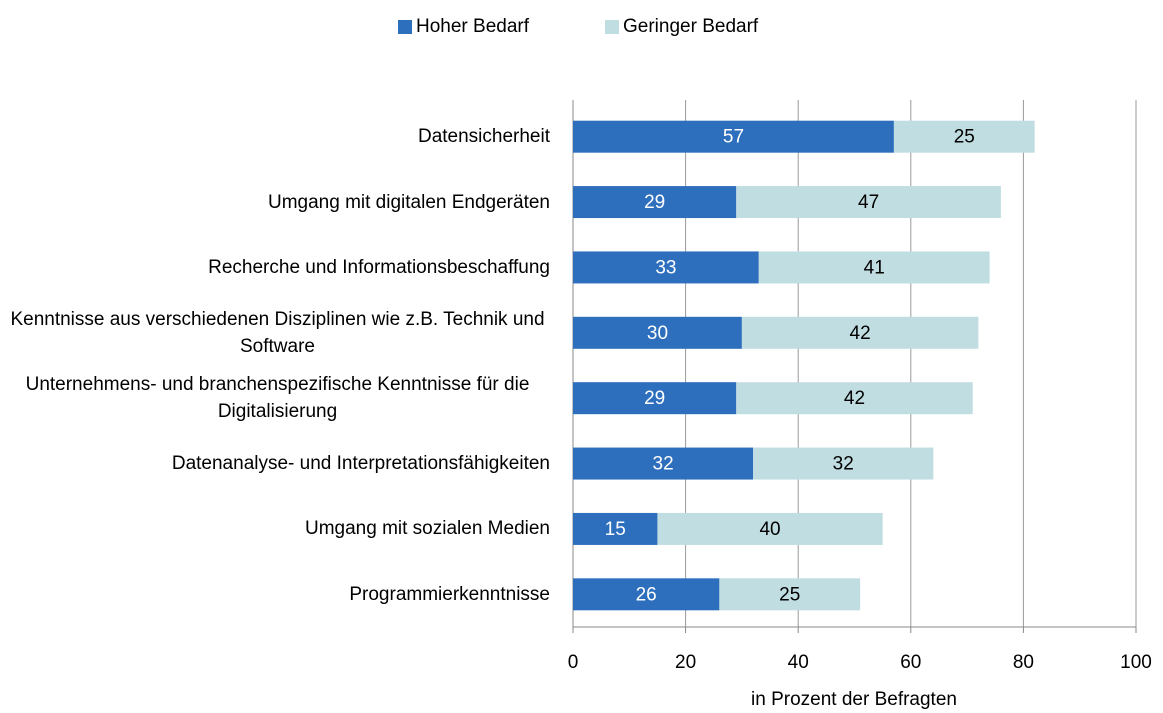  Describe the element at coordinates (1136, 662) in the screenshot. I see `x-tick-label: 100` at that location.